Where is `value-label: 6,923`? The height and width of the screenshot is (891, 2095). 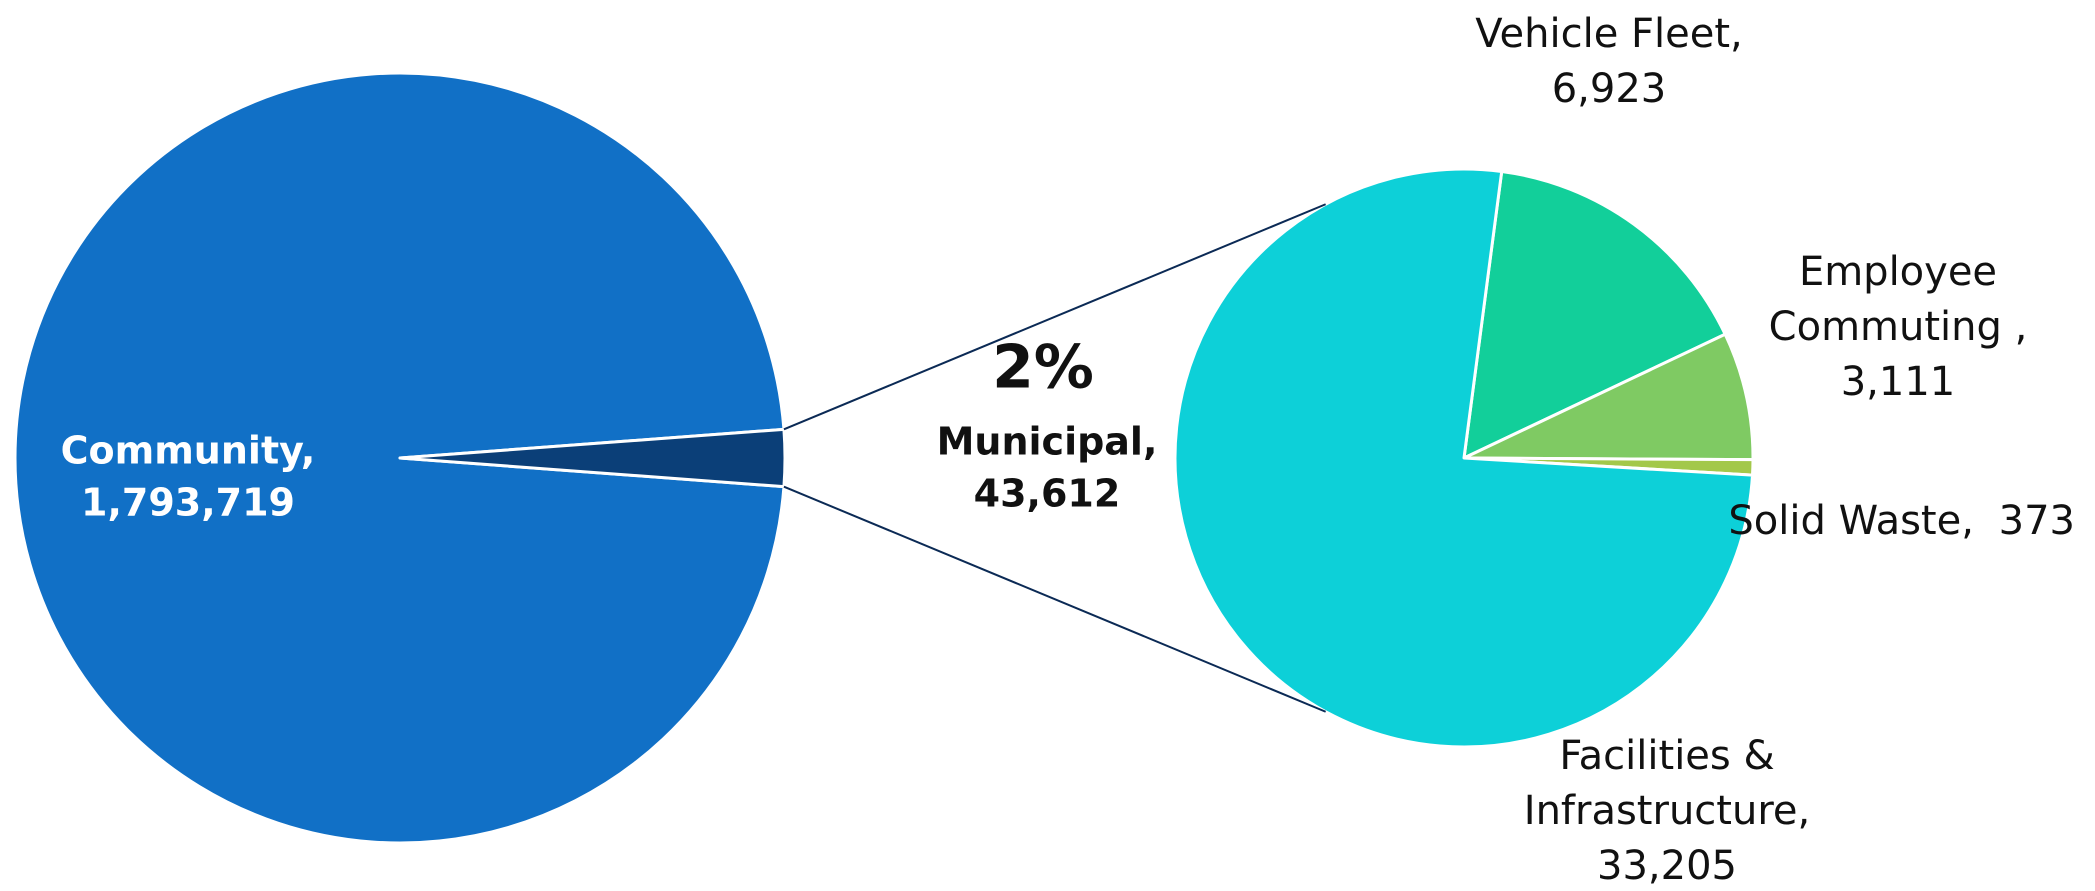
value-label: 6,923 is located at coordinates (1609, 89).